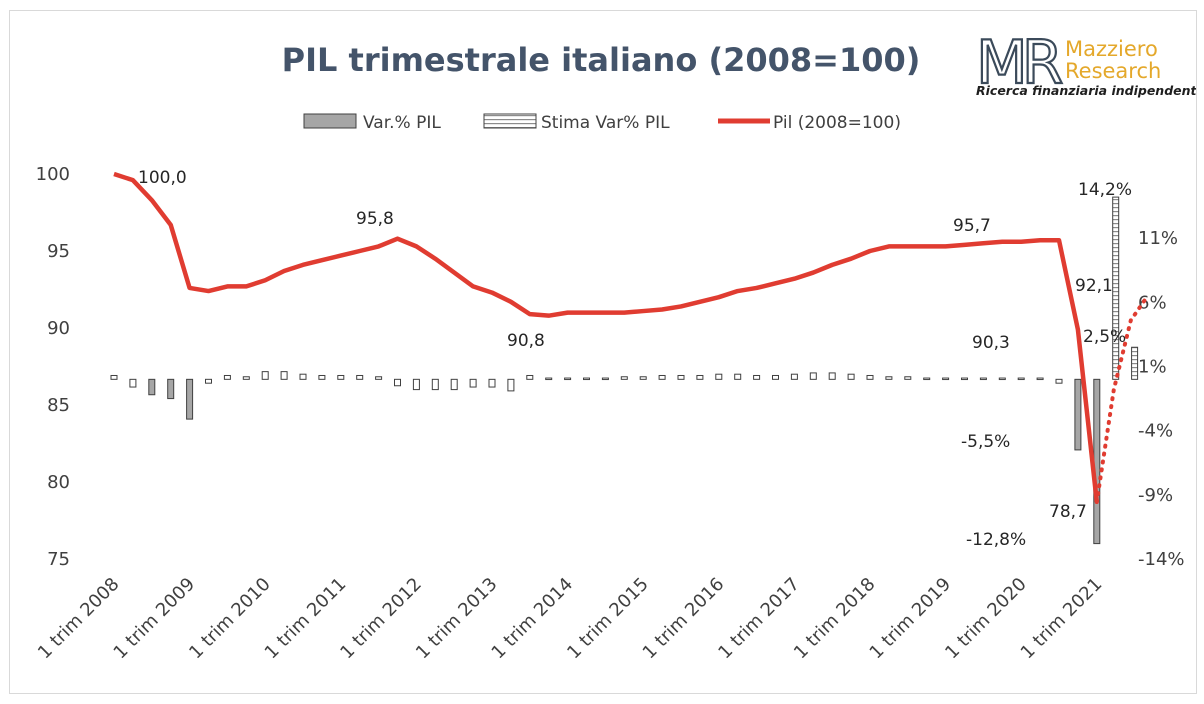 Image resolution: width=1204 pixels, height=704 pixels. I want to click on logo-name-line2: Research, so click(1113, 71).